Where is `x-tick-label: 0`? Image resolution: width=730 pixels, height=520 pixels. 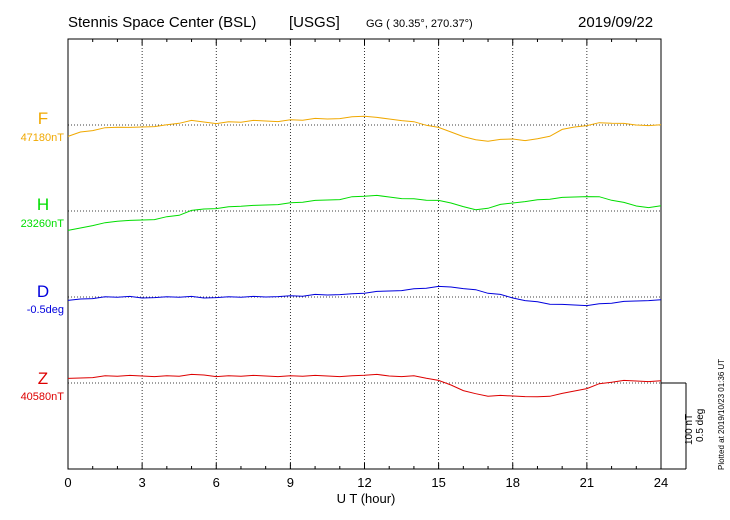
x-tick-label: 0 is located at coordinates (67, 482).